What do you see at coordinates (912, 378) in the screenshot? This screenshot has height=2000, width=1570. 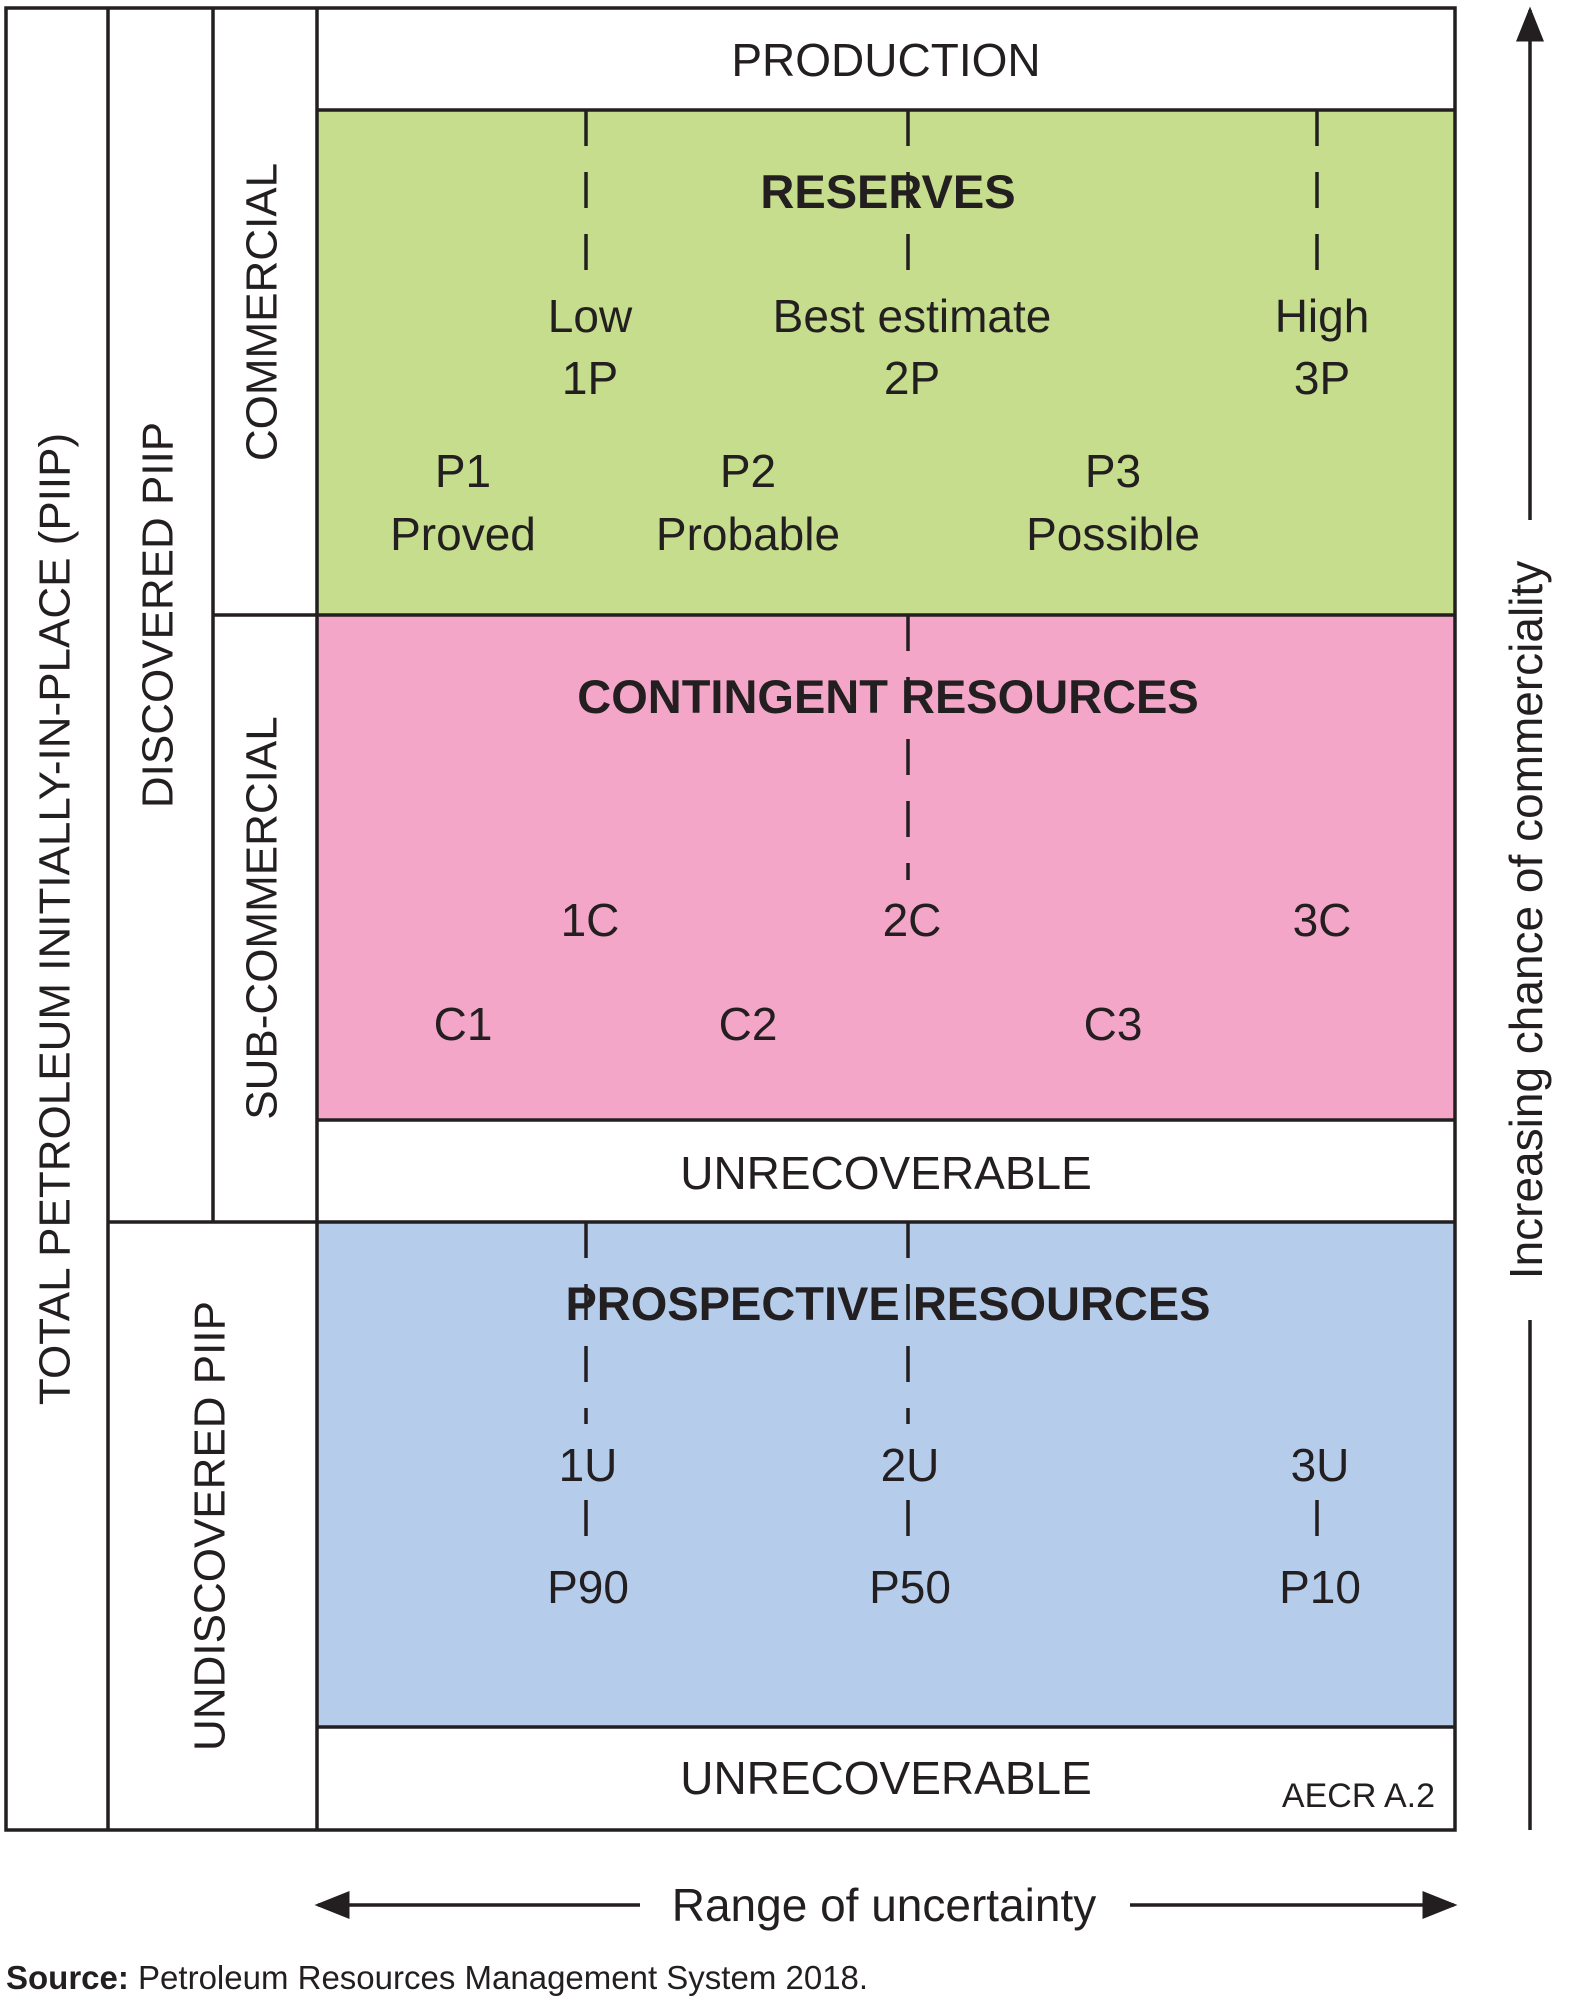 I see `reserves-estimate-2p: 2P` at bounding box center [912, 378].